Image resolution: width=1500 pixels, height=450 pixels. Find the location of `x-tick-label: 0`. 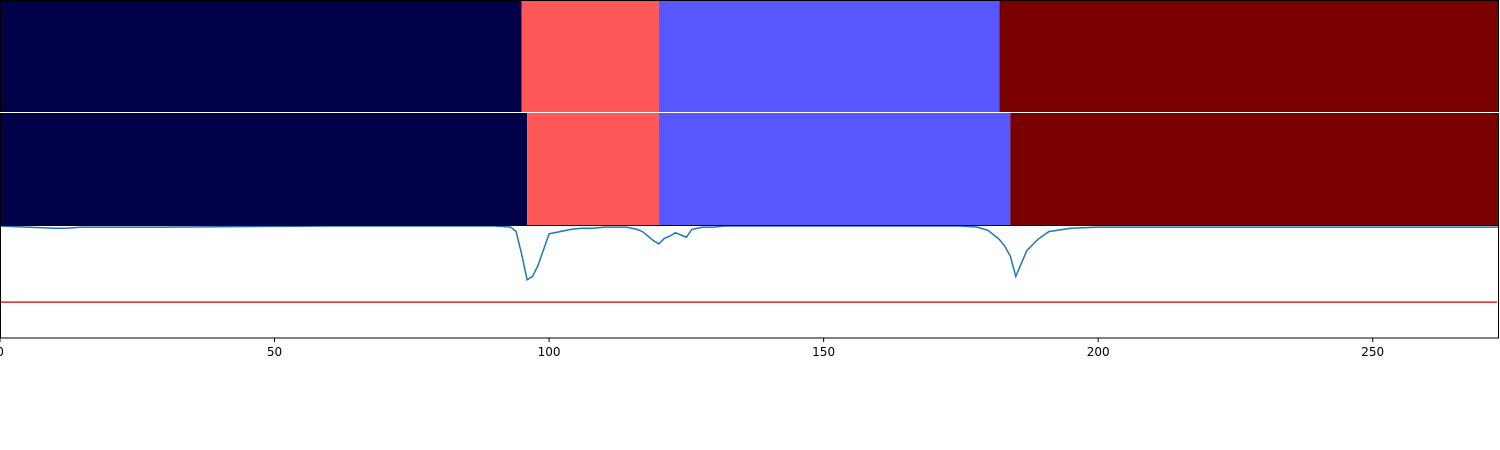

x-tick-label: 0 is located at coordinates (2, 352).